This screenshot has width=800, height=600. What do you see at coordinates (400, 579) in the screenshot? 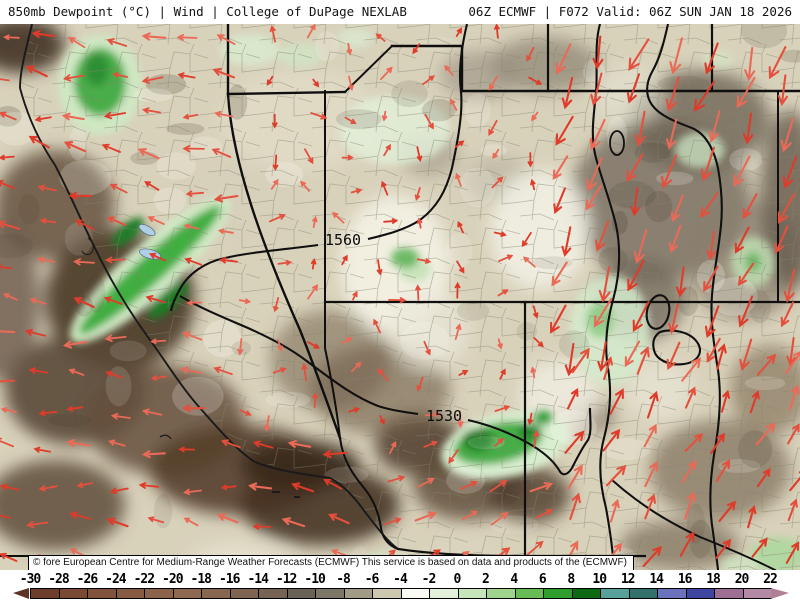
I see `colorbar-tick-label: -4` at bounding box center [400, 579].